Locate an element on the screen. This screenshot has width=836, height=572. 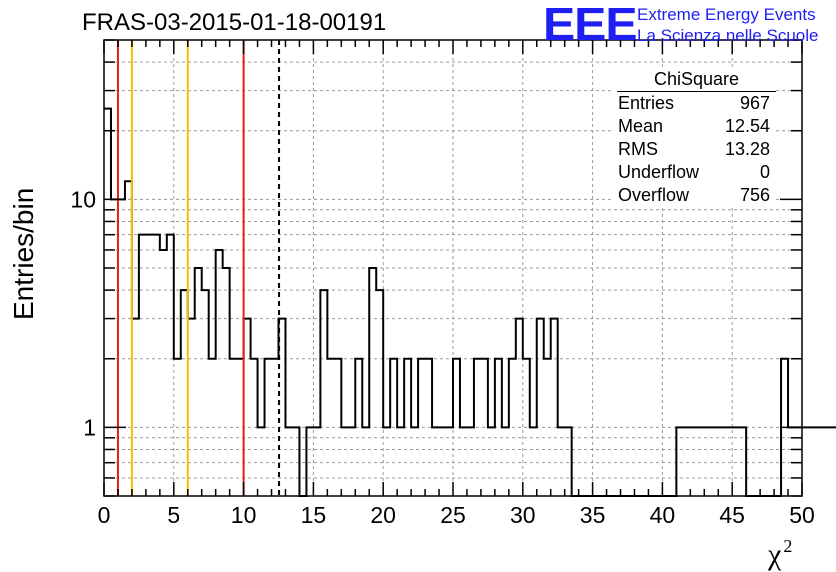
x-tick-label: 5 is located at coordinates (173, 515).